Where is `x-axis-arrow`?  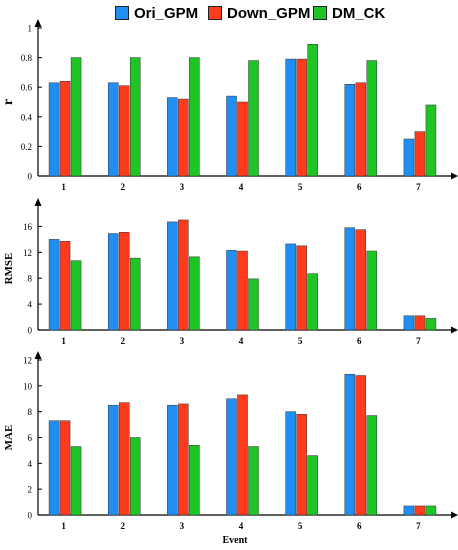 x-axis-arrow is located at coordinates (454, 176).